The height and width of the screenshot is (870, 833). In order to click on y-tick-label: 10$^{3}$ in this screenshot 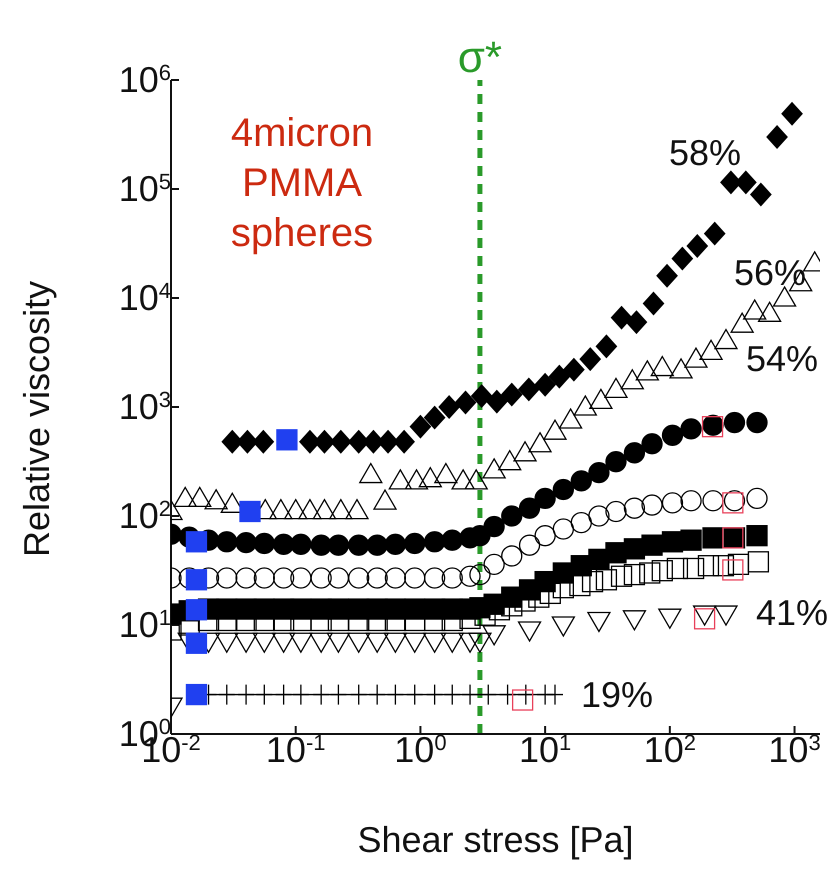, I will do `click(144, 406)`.